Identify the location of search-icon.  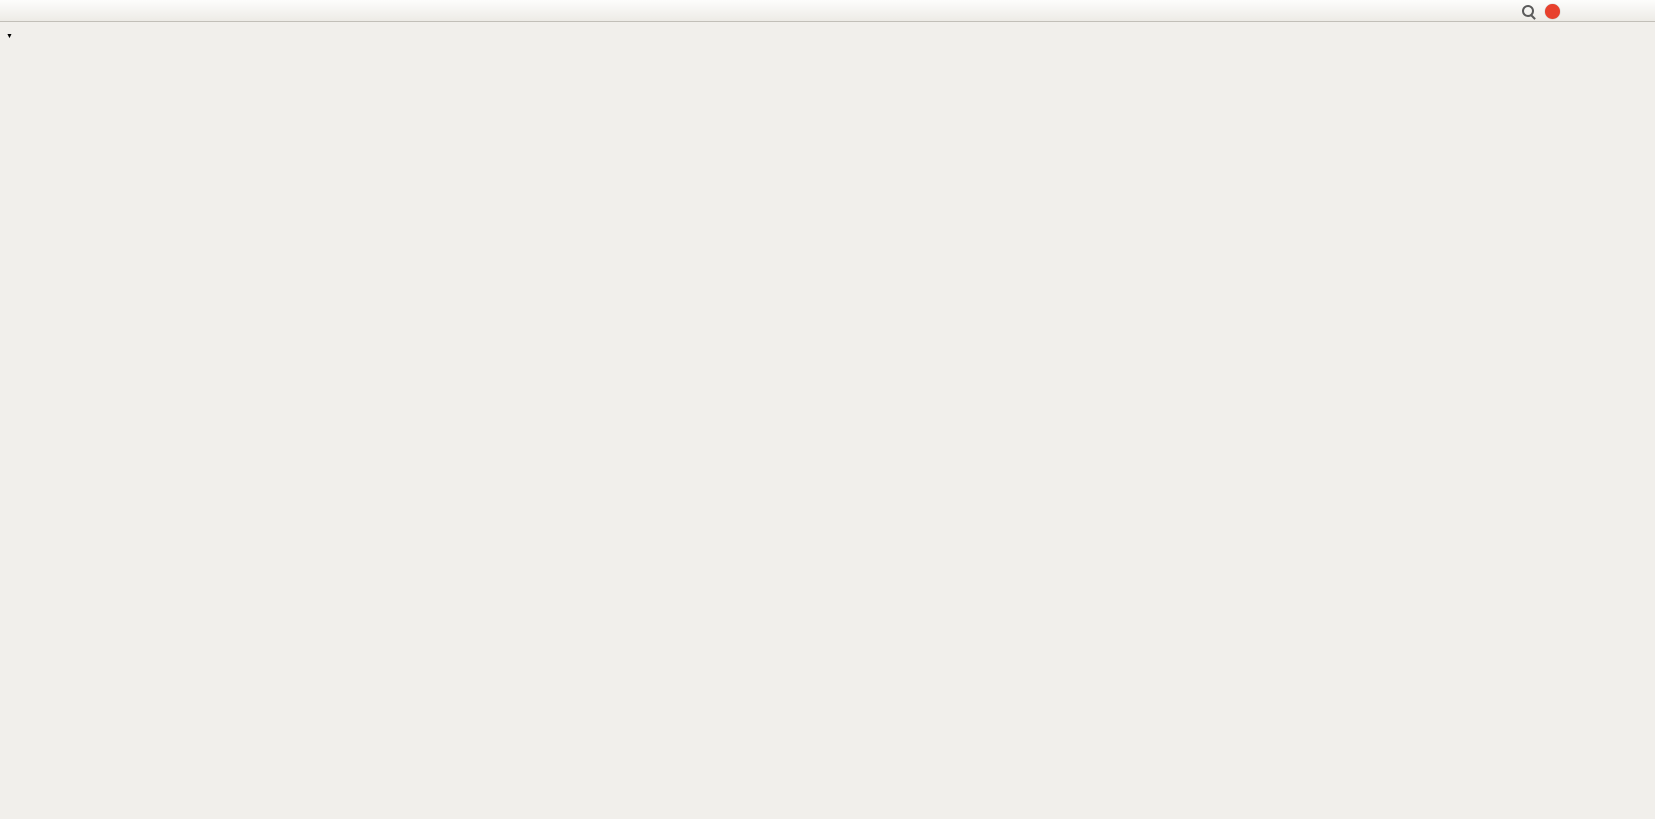
(1528, 11).